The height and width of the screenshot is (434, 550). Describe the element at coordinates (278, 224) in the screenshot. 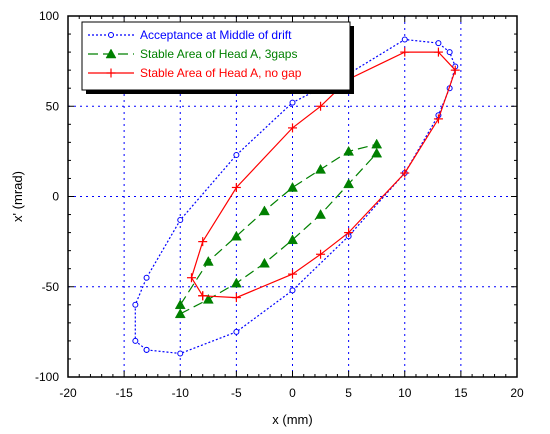

I see `series-line` at that location.